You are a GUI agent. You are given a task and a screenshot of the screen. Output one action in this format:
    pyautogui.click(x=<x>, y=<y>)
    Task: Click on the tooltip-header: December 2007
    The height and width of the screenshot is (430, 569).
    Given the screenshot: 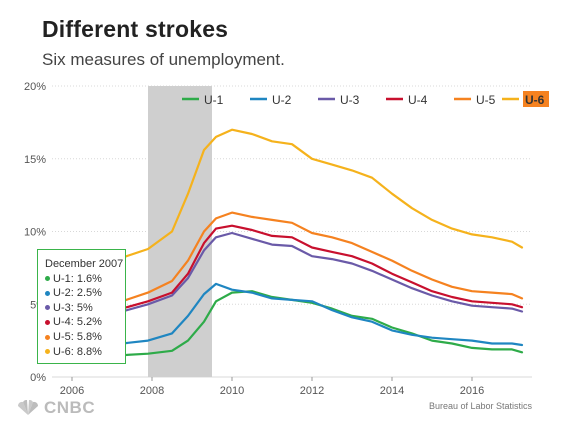 What is the action you would take?
    pyautogui.click(x=84, y=264)
    